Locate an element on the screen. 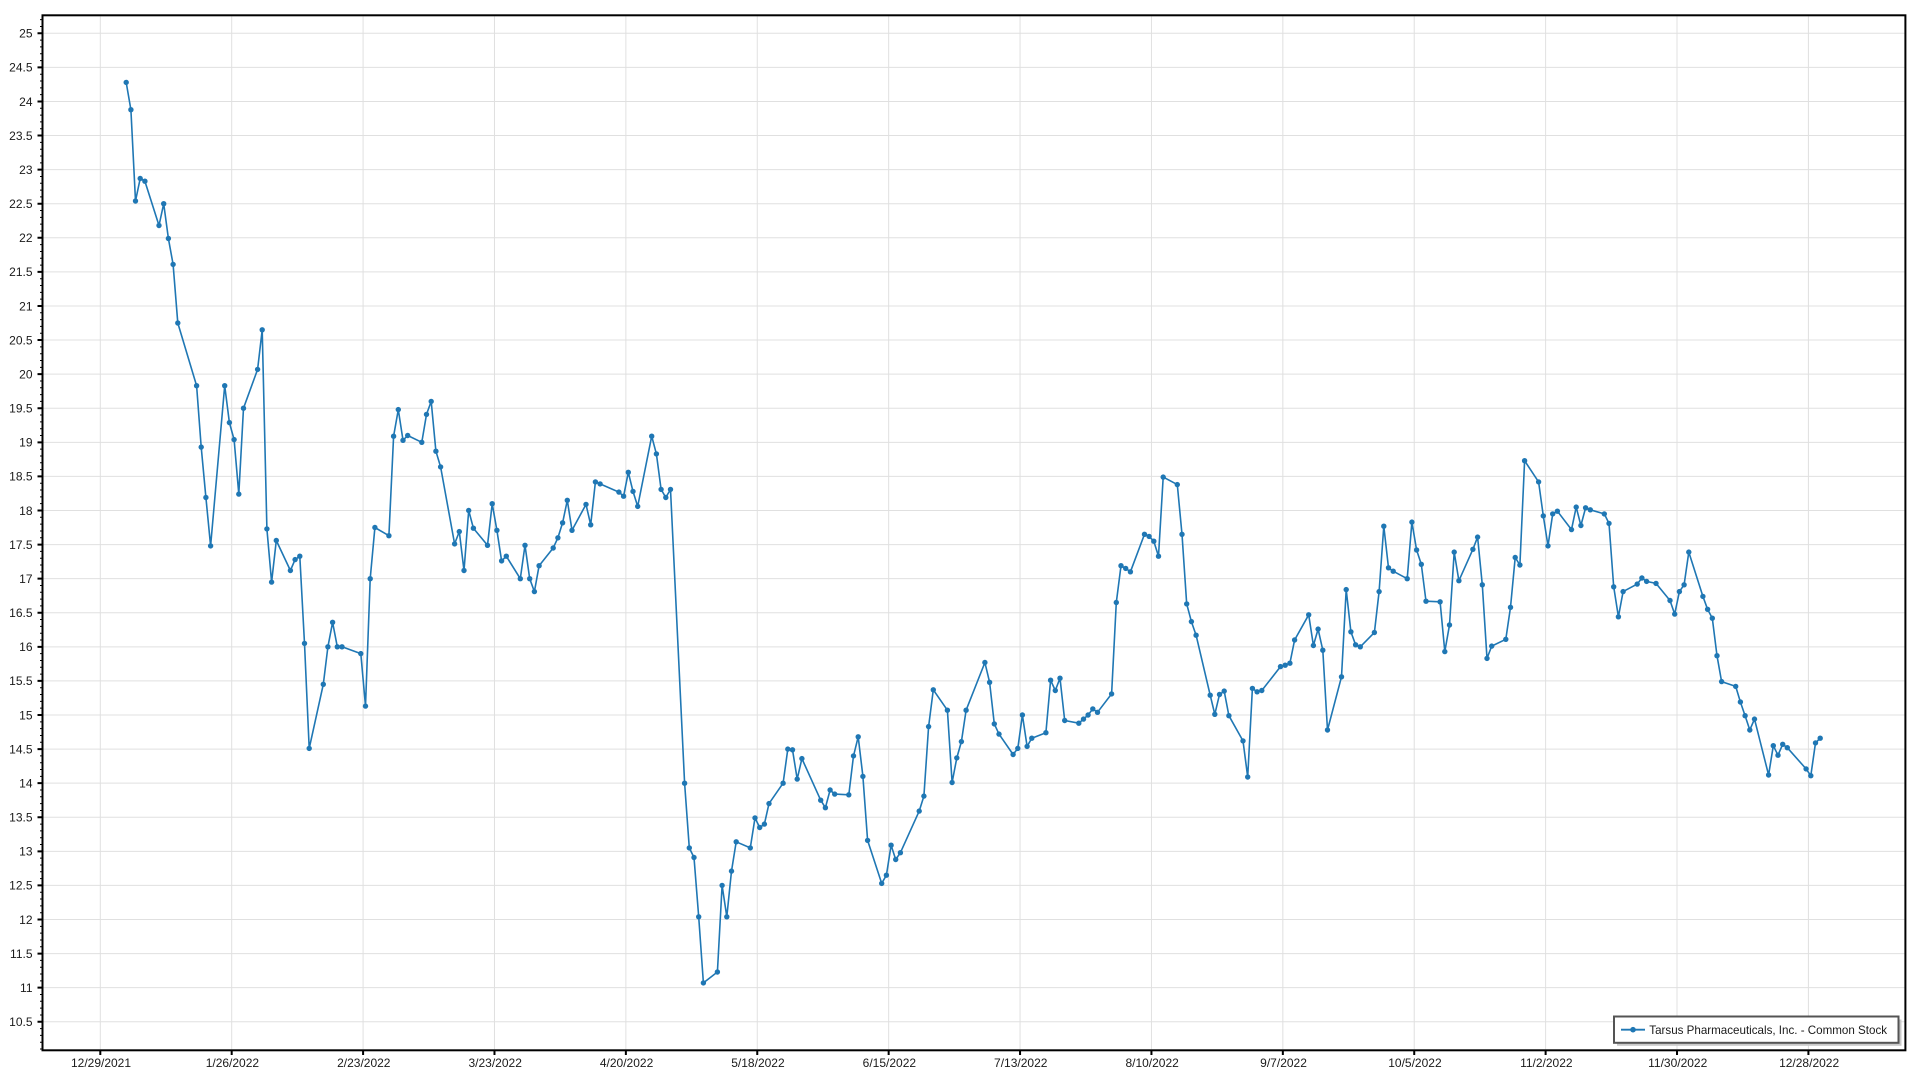 The width and height of the screenshot is (1920, 1080). svg-text: 23 is located at coordinates (26, 170).